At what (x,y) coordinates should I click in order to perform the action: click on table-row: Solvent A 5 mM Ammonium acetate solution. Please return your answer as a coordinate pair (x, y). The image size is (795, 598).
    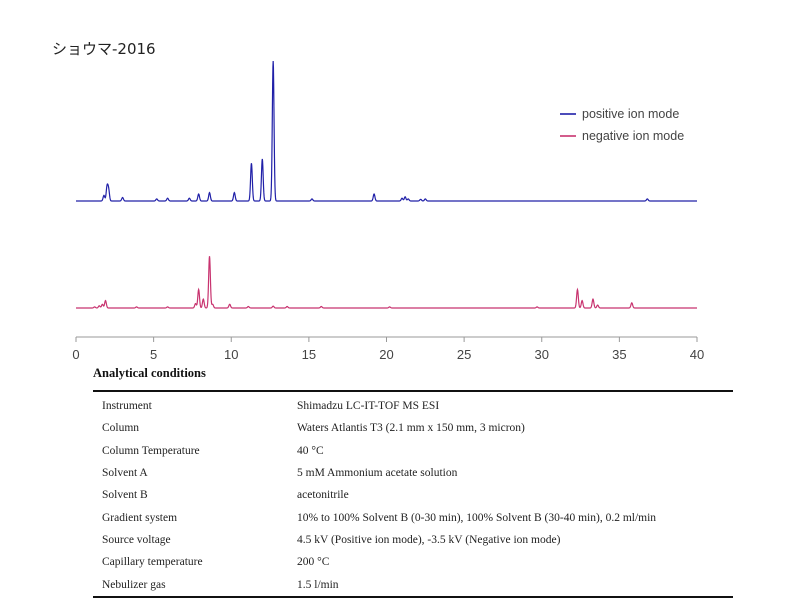
    Looking at the image, I should click on (413, 473).